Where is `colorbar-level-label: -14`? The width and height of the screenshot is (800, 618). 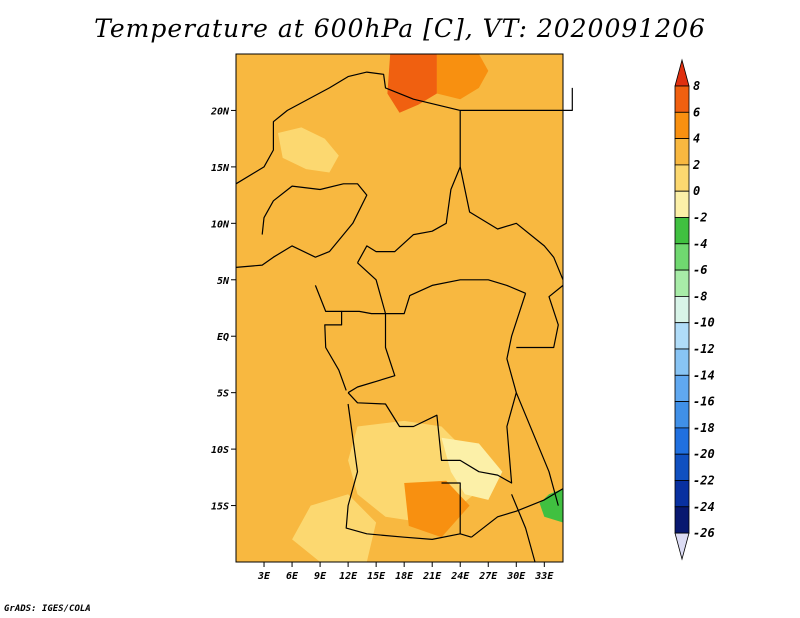 colorbar-level-label: -14 is located at coordinates (704, 375).